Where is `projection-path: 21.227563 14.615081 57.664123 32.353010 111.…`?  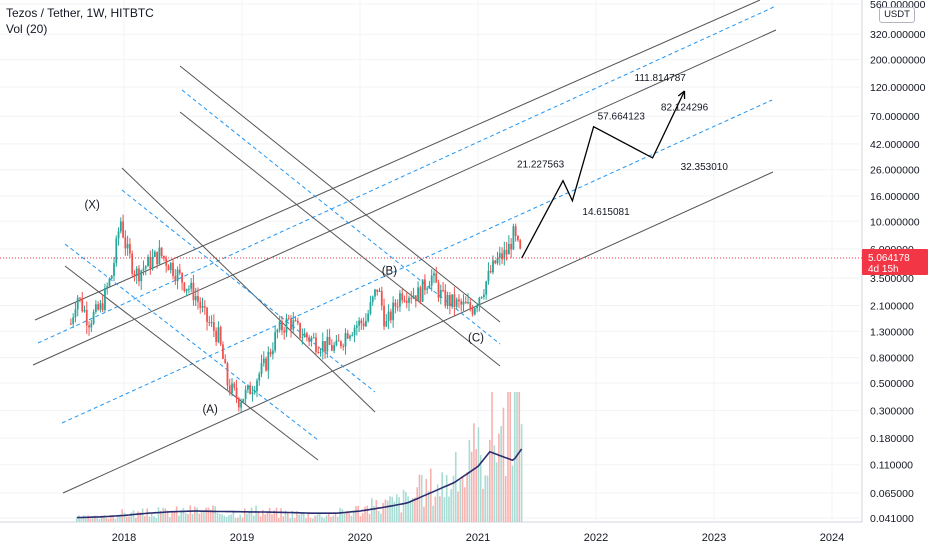 projection-path: 21.227563 14.615081 57.664123 32.353010 111.… is located at coordinates (622, 166).